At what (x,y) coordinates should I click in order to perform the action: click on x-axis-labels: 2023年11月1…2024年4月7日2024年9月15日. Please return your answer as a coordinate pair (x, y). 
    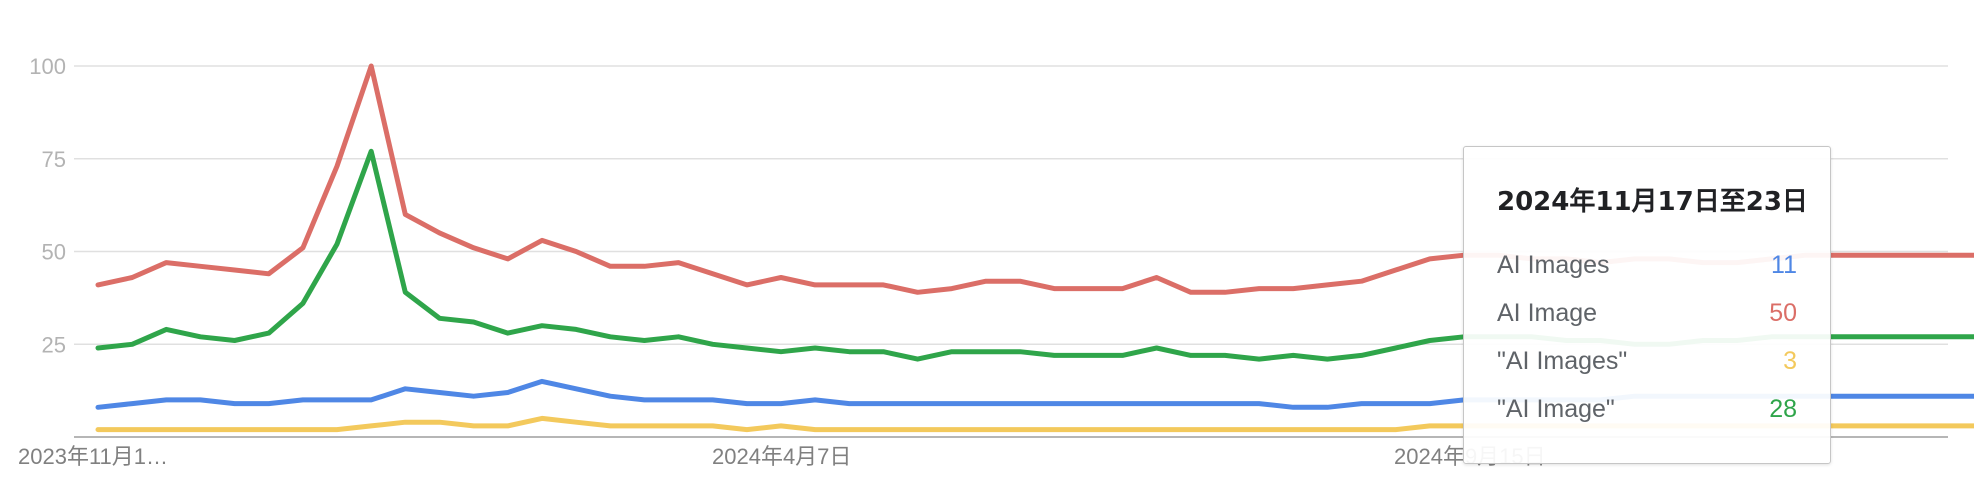
    Looking at the image, I should click on (782, 456).